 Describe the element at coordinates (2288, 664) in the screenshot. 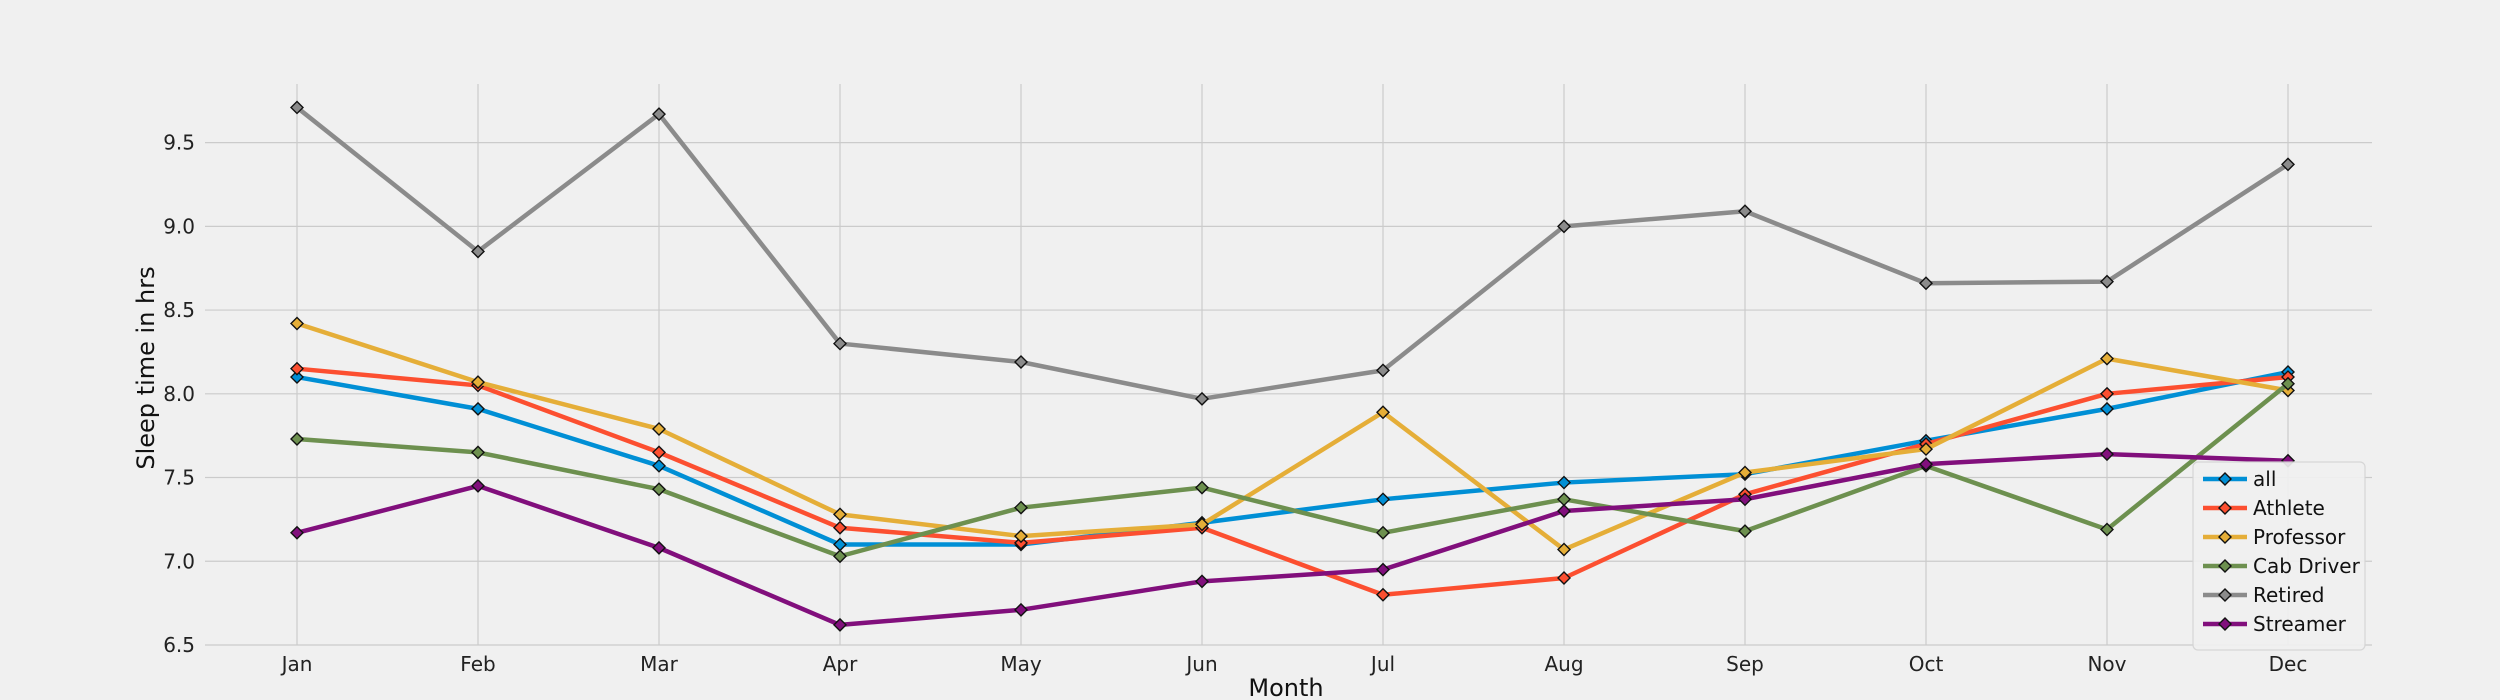

I see `x-tick-label: Dec` at that location.